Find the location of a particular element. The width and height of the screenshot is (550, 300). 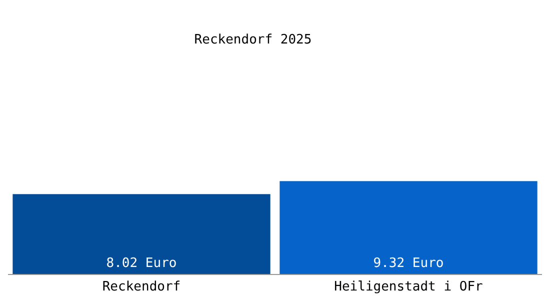

chart-title: Reckendorf 2025 is located at coordinates (253, 40).